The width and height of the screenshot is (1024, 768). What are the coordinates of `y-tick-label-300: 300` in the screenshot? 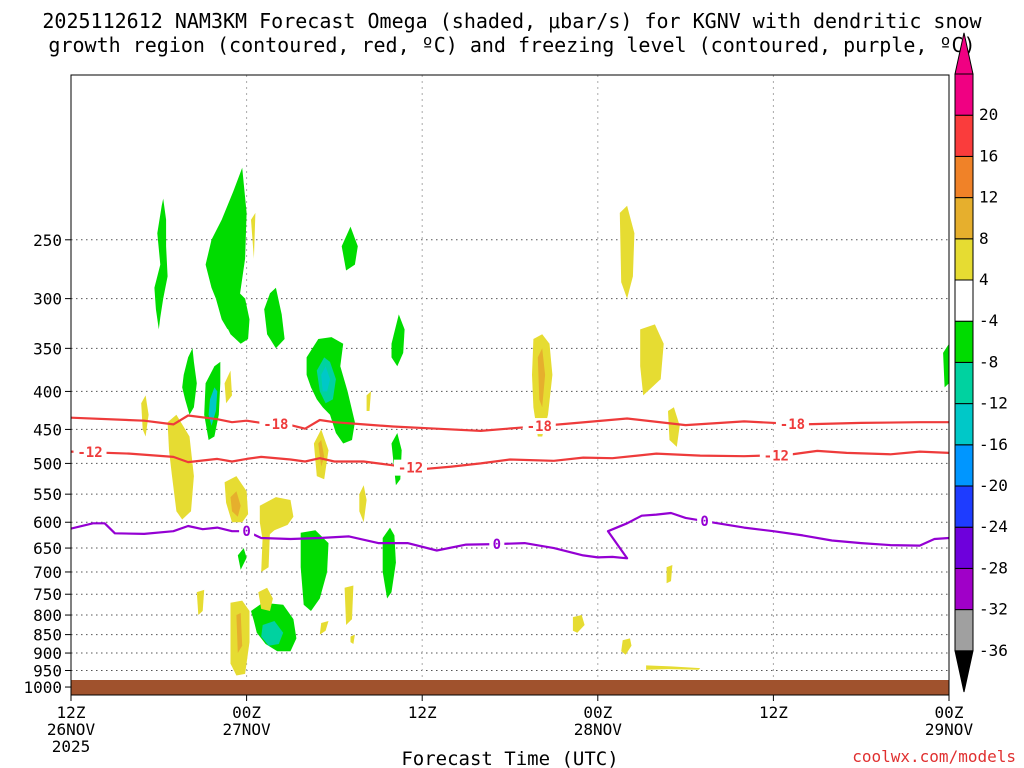 It's located at (47, 299).